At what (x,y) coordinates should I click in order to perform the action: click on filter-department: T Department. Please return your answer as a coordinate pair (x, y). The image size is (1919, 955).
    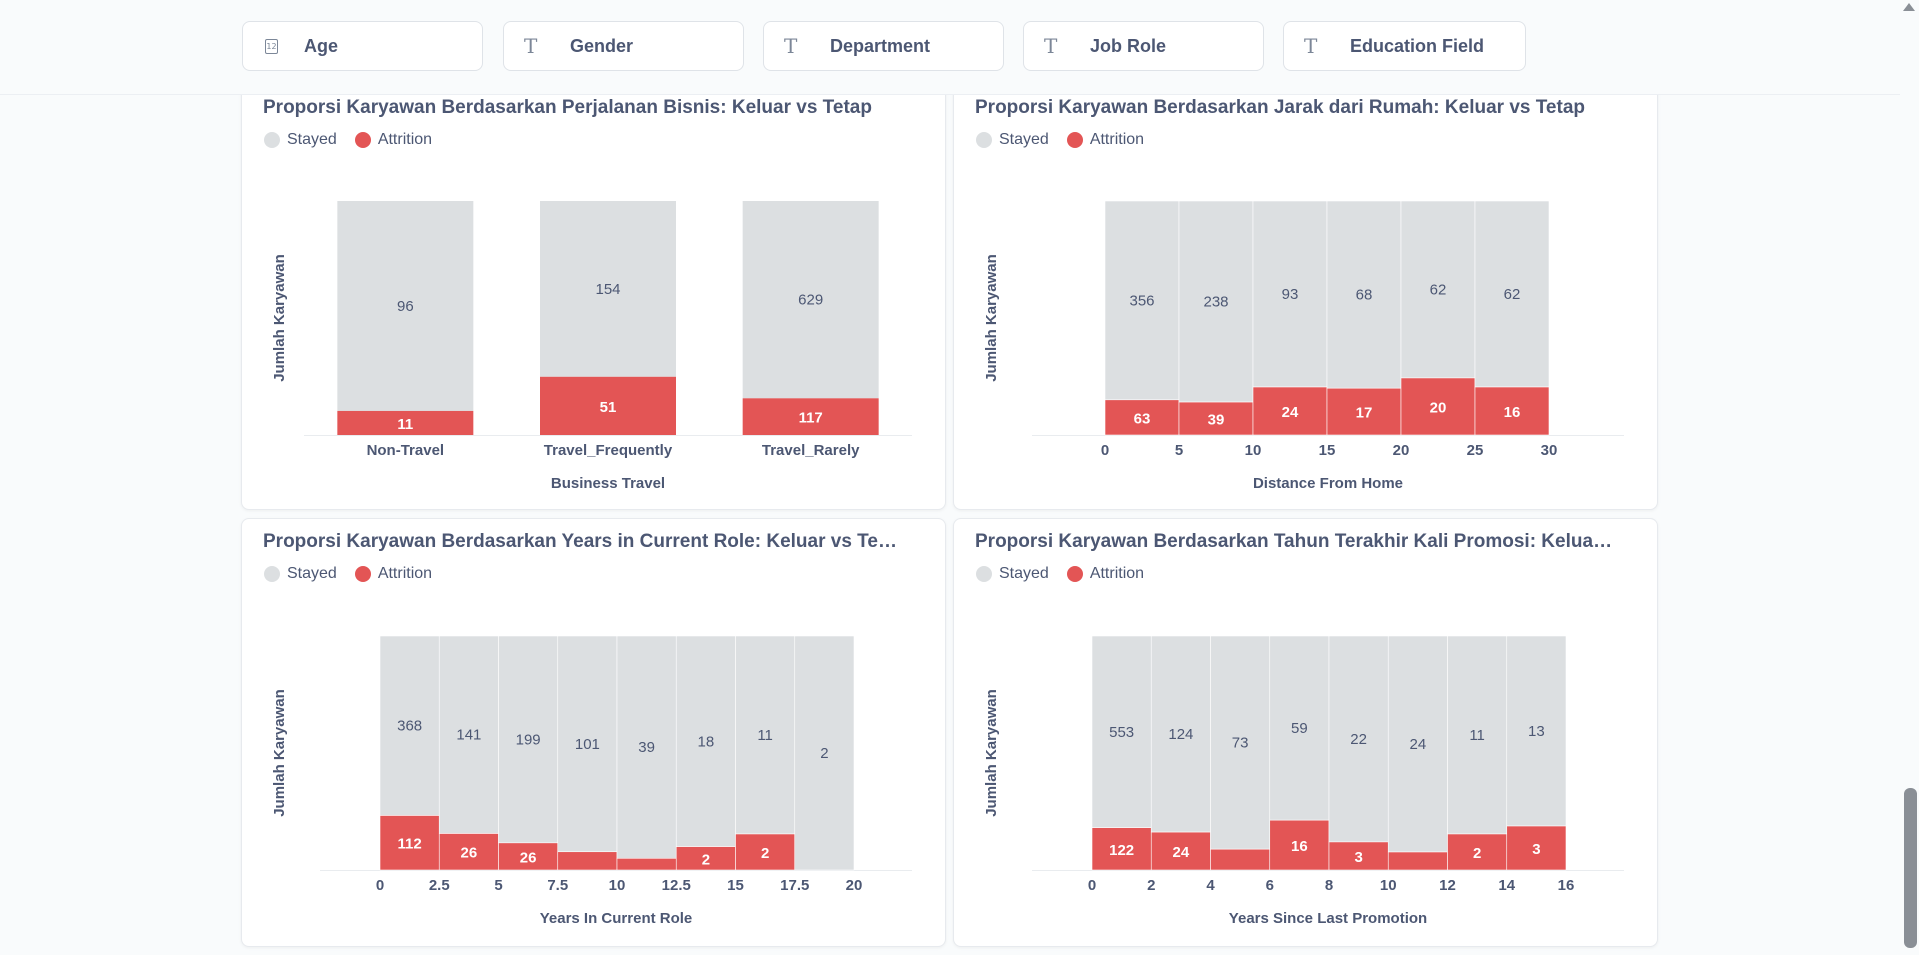
    Looking at the image, I should click on (883, 46).